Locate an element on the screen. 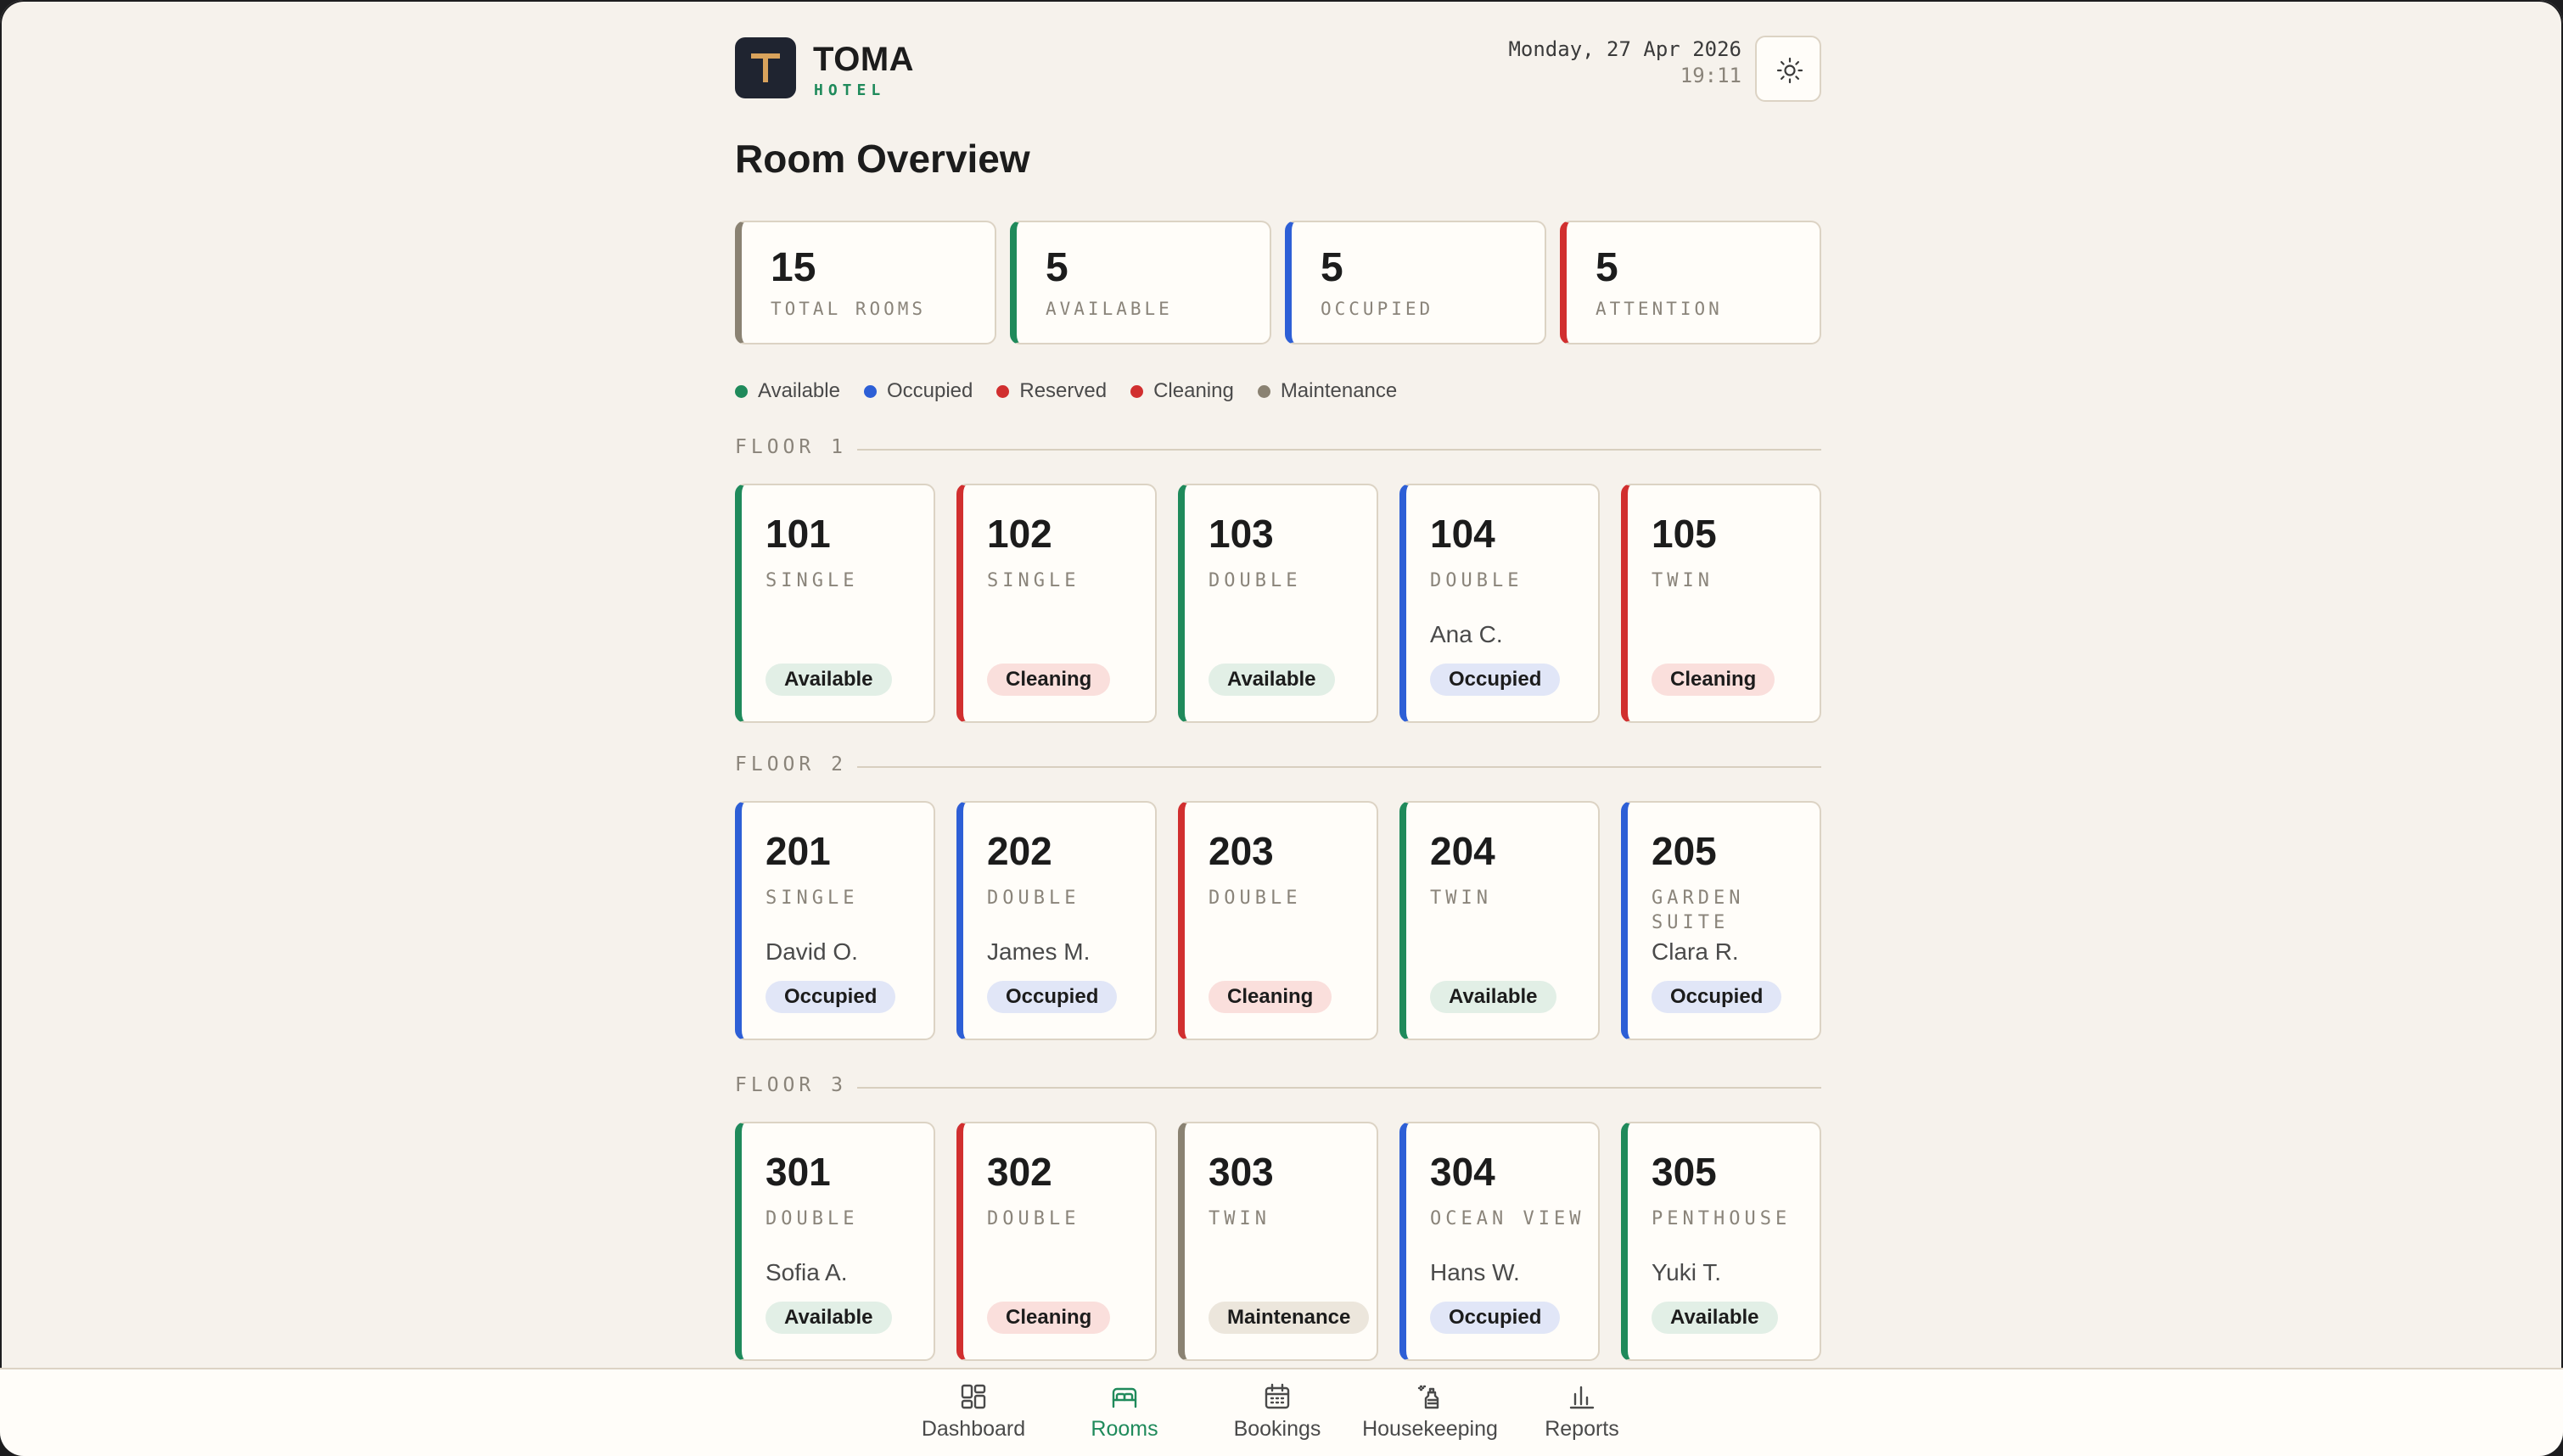 The image size is (2563, 1456). guest-name: Clara R. is located at coordinates (1696, 951).